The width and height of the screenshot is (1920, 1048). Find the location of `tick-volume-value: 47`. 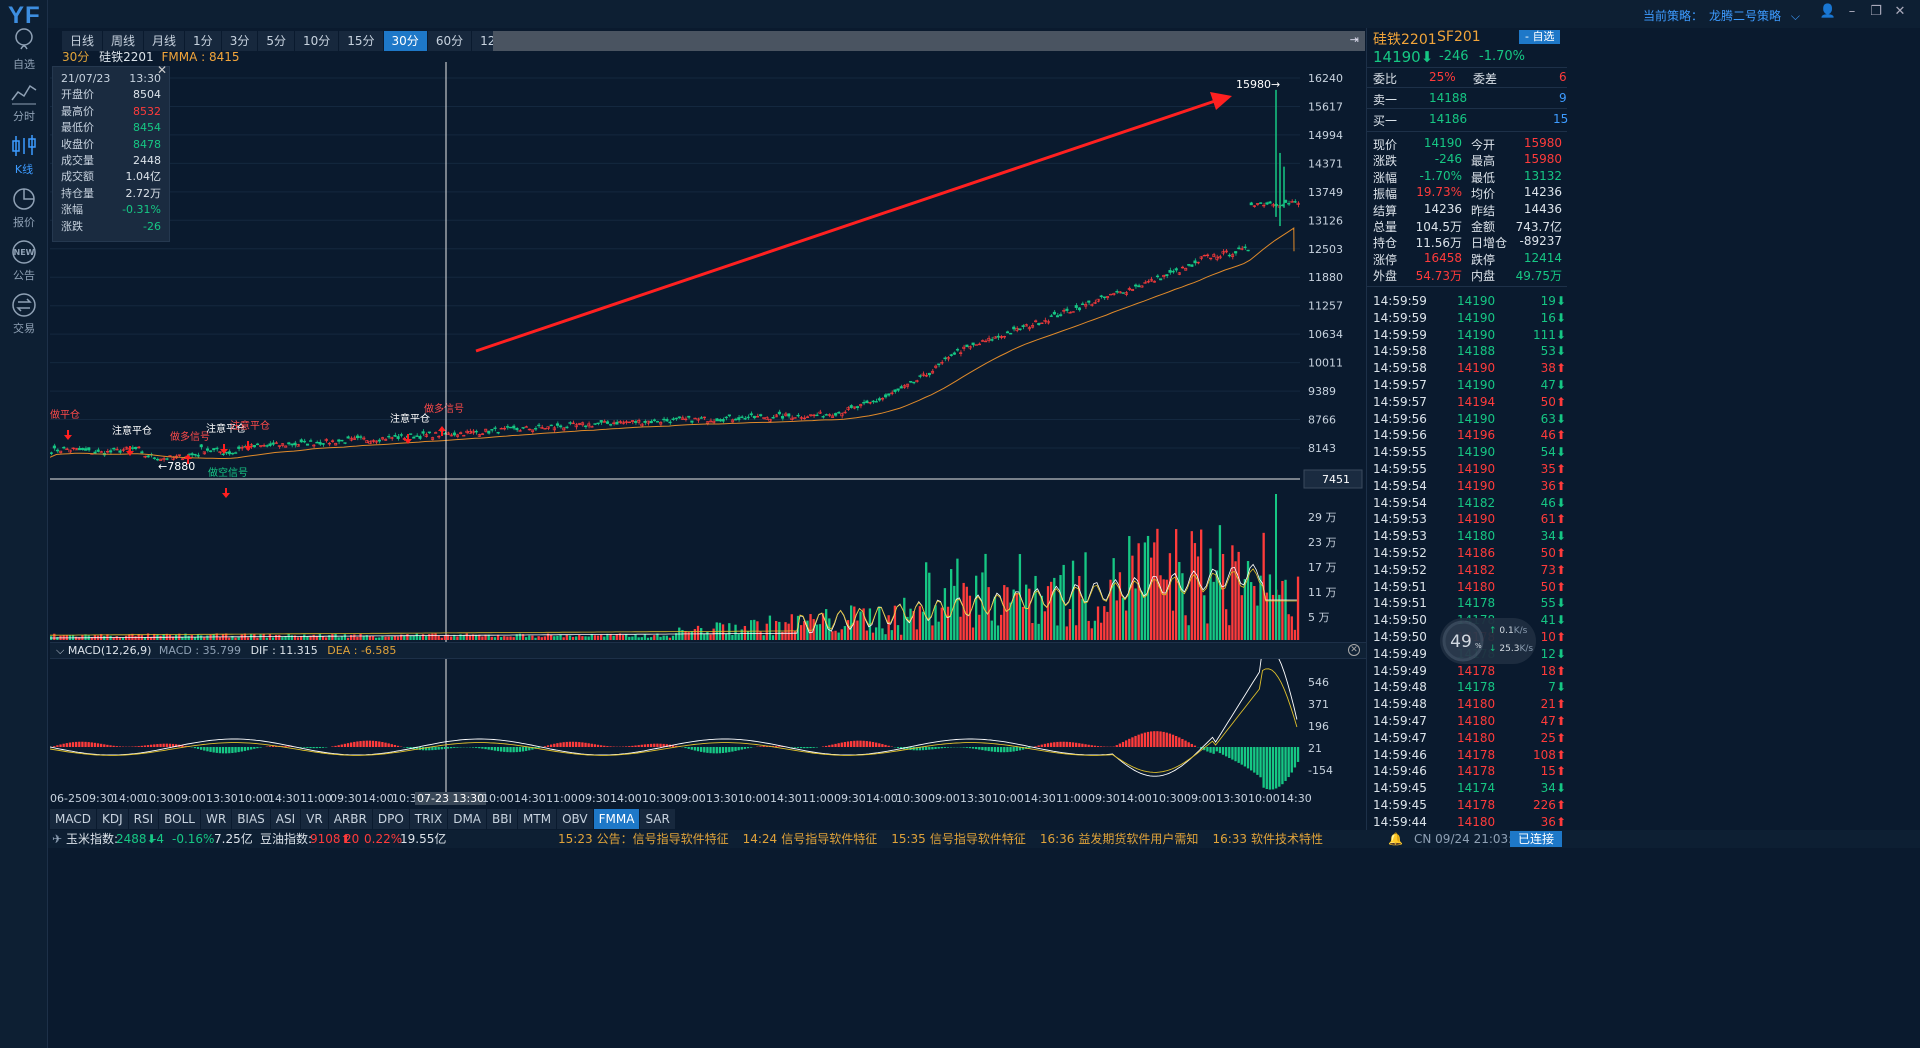

tick-volume-value: 47 is located at coordinates (1548, 385).